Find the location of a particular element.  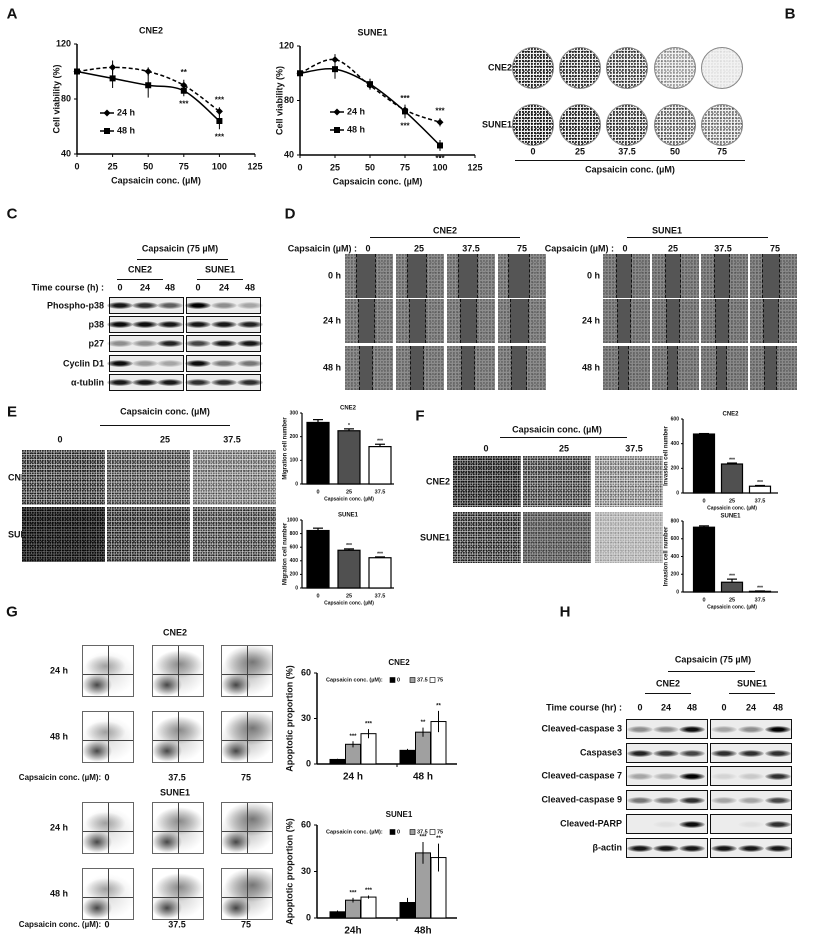

y-tick-label: 400 is located at coordinates (675, 557).